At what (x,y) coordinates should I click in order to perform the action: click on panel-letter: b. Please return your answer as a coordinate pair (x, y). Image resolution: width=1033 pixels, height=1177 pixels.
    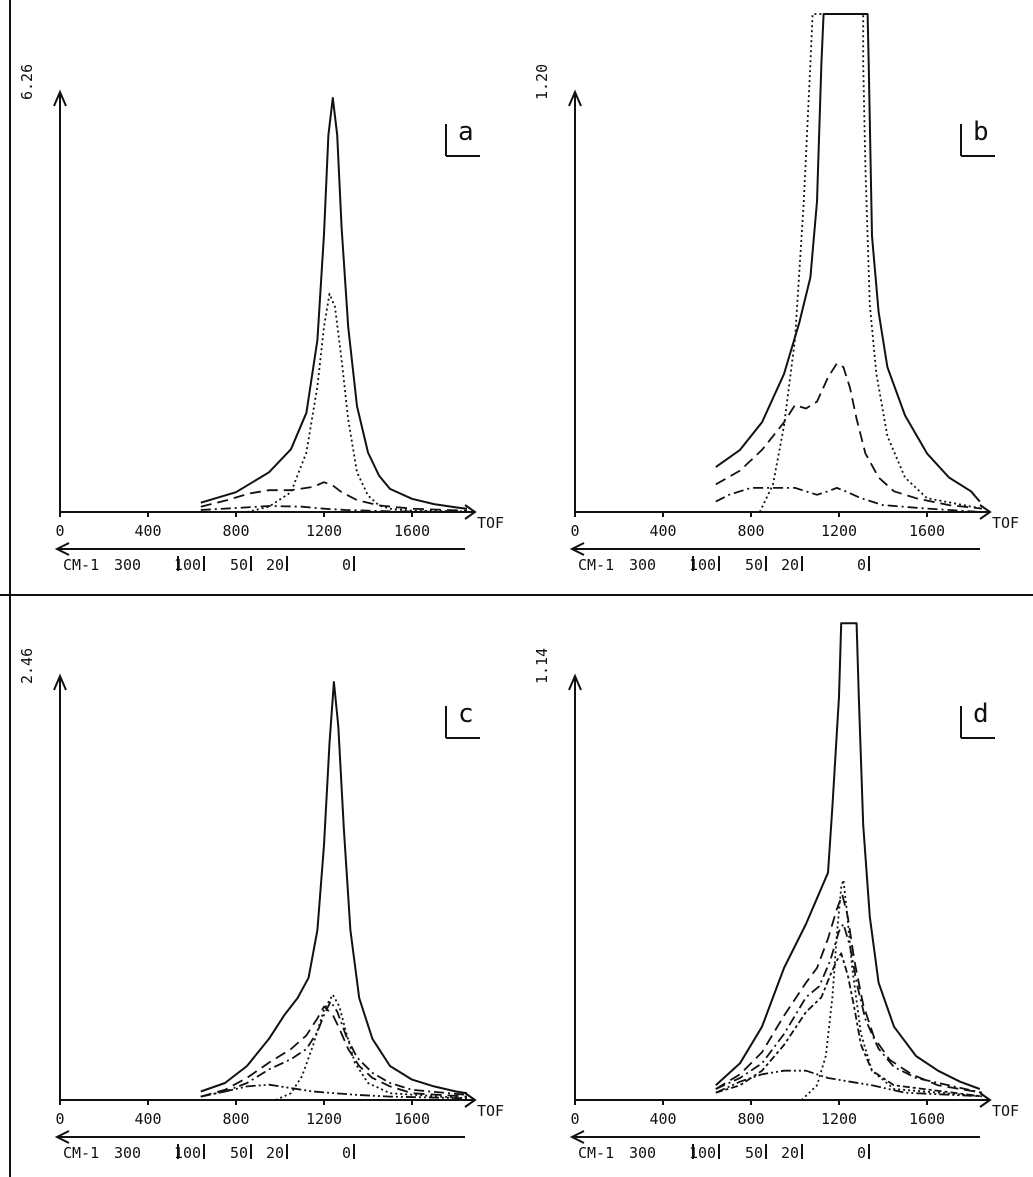
    Looking at the image, I should click on (981, 132).